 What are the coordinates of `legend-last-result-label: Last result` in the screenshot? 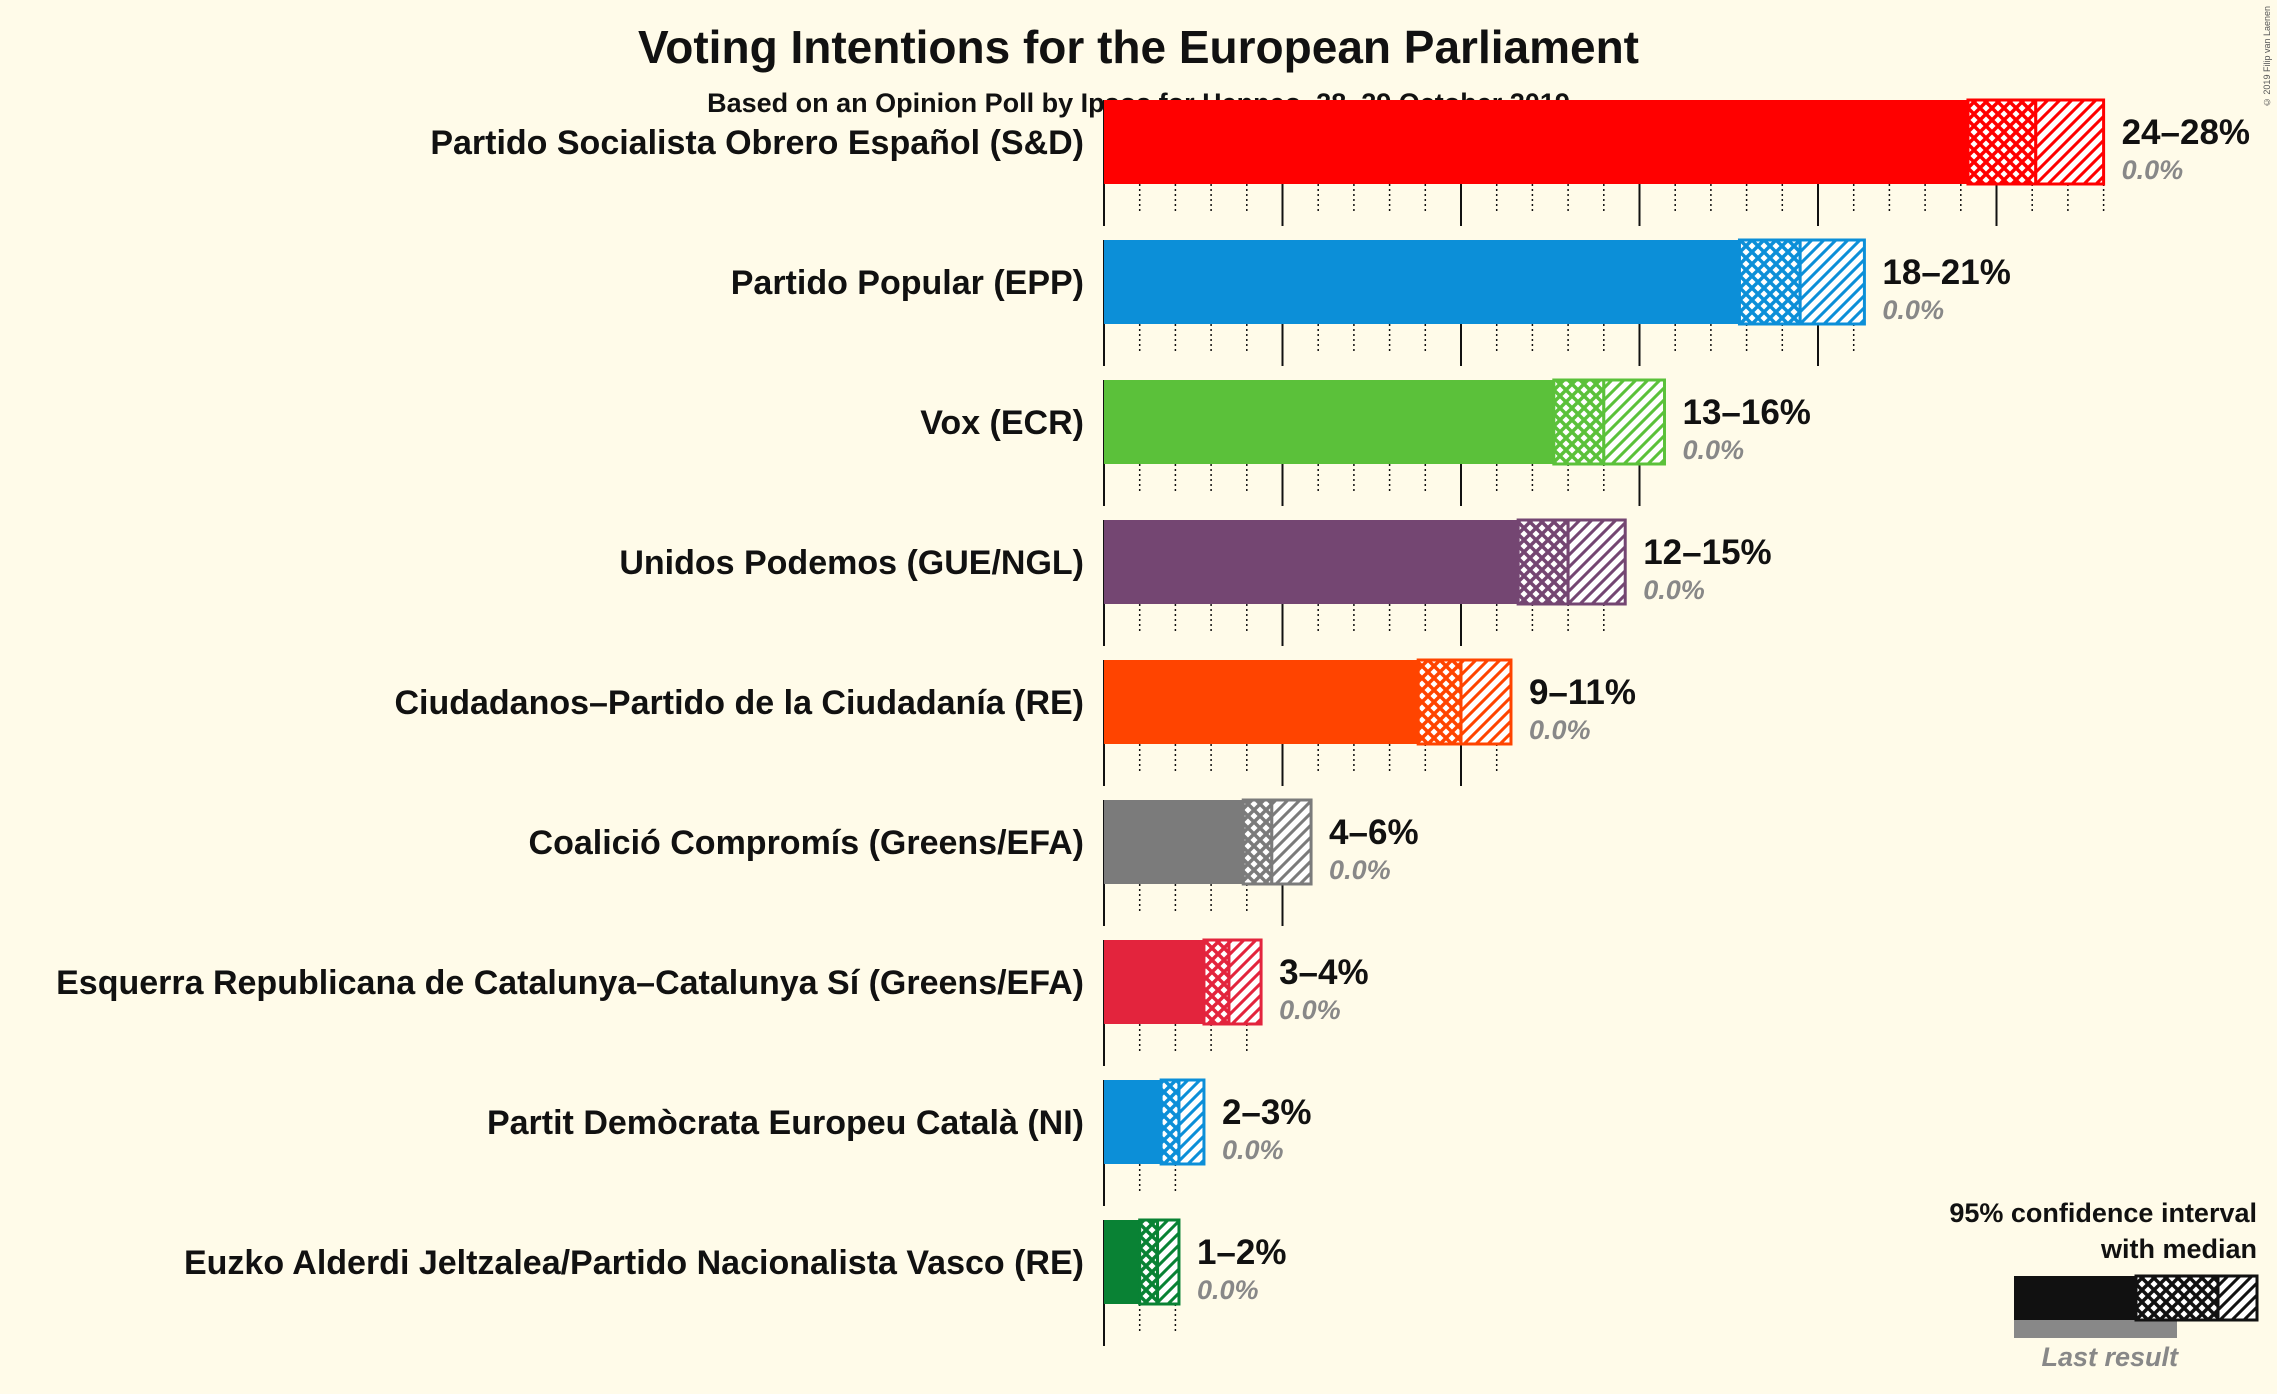 It's located at (2110, 1357).